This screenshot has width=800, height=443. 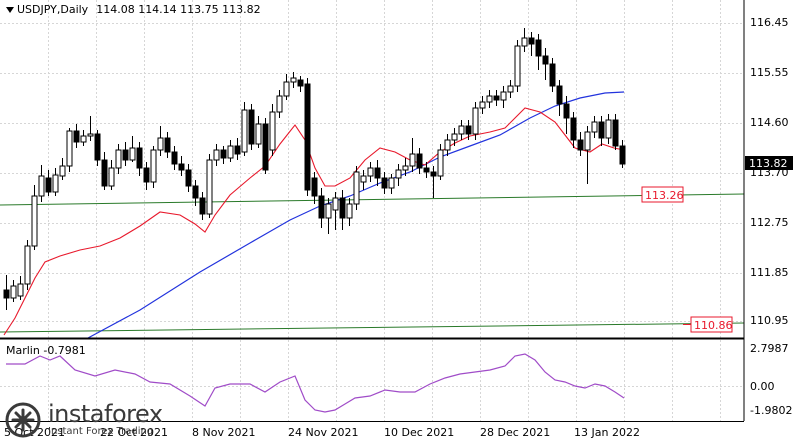 What do you see at coordinates (133, 9) in the screenshot?
I see `chart-header: USDJPY,Daily 114.08 114.14 113.75 113.82` at bounding box center [133, 9].